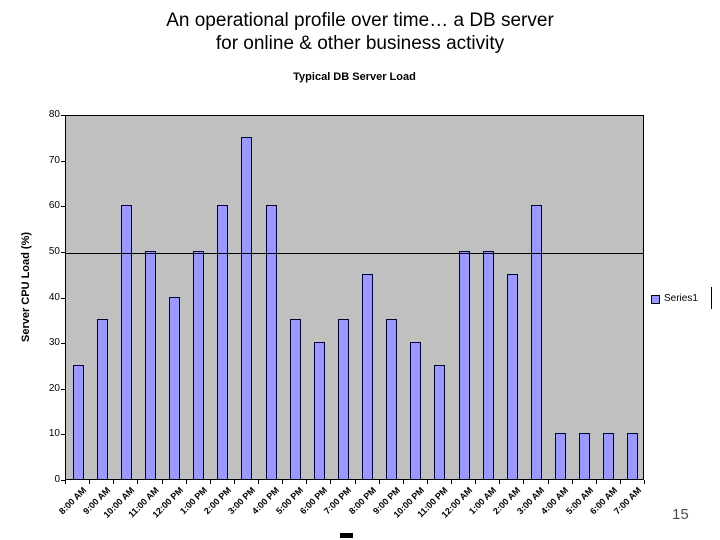 This screenshot has height=540, width=720. Describe the element at coordinates (223, 342) in the screenshot. I see `bar-200pm` at that location.